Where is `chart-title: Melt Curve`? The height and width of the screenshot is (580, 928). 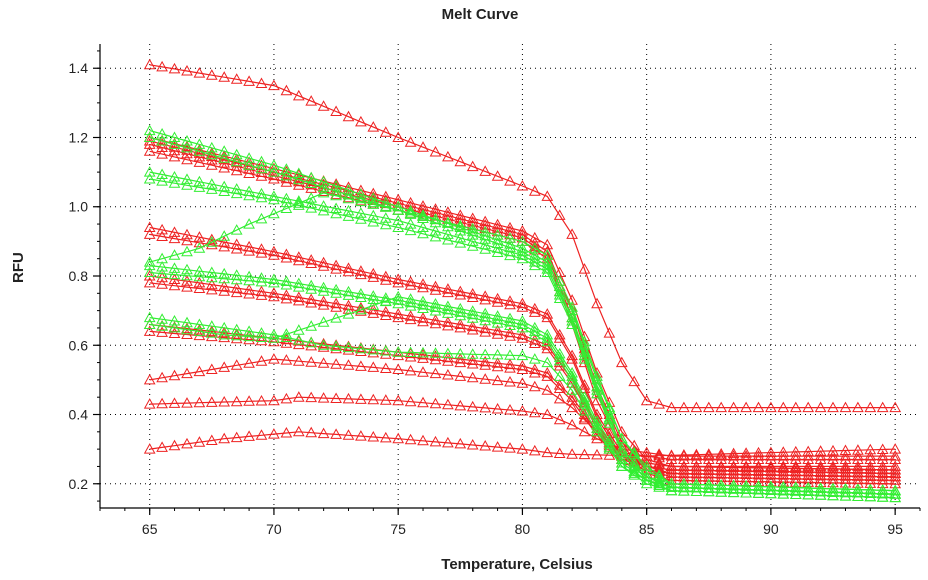 chart-title: Melt Curve is located at coordinates (480, 14).